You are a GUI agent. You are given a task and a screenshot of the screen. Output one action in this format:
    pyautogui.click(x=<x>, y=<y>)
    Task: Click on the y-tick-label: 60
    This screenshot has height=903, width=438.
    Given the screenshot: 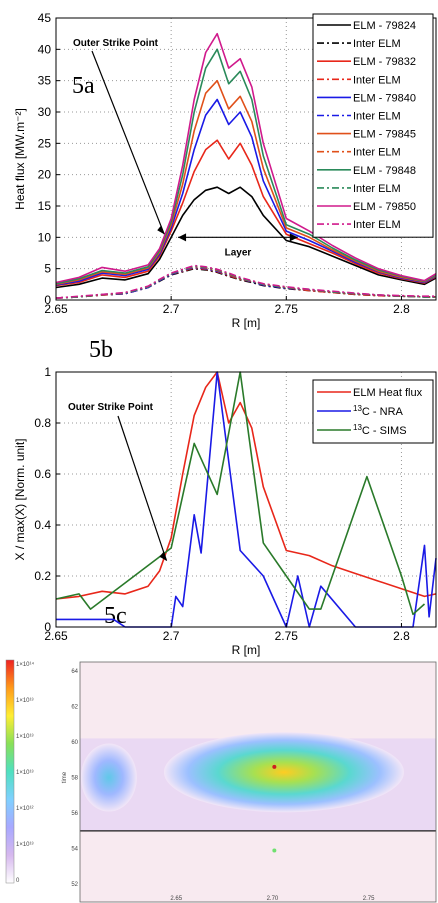 What is the action you would take?
    pyautogui.click(x=74, y=743)
    